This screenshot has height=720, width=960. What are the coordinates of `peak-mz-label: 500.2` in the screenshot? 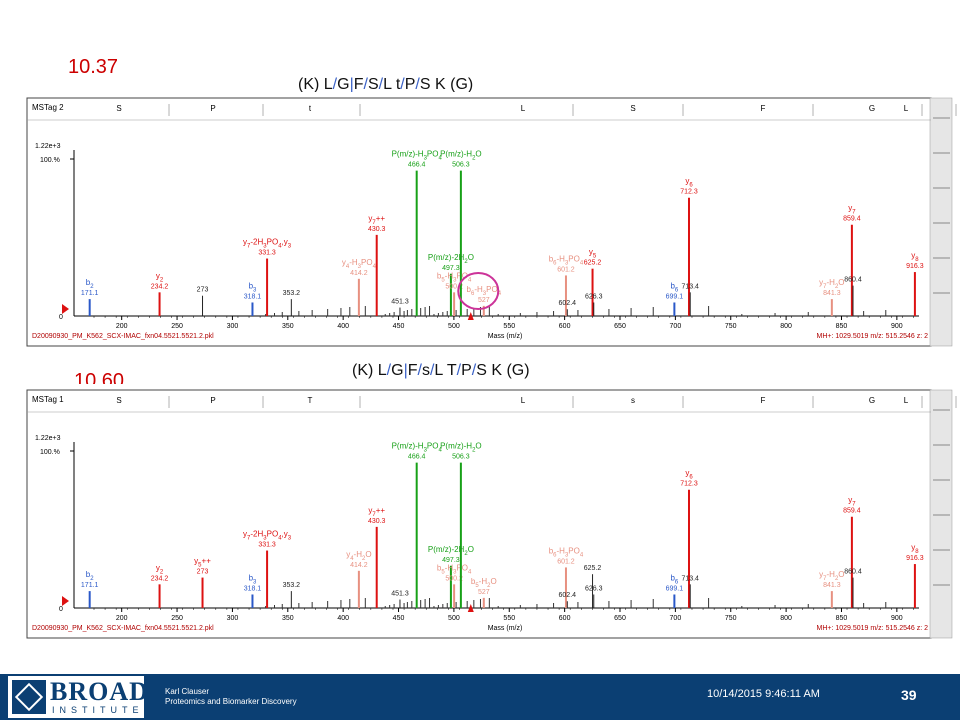 It's located at (454, 578).